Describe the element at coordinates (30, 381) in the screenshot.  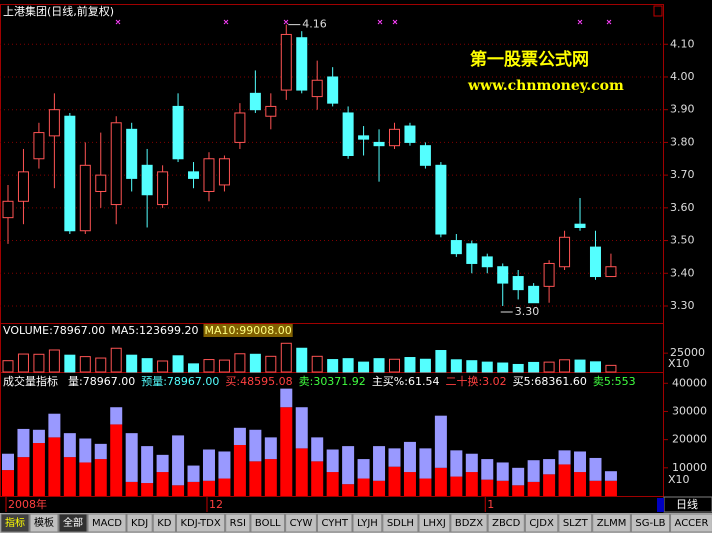
I see `indicator-title: 成交量指标` at that location.